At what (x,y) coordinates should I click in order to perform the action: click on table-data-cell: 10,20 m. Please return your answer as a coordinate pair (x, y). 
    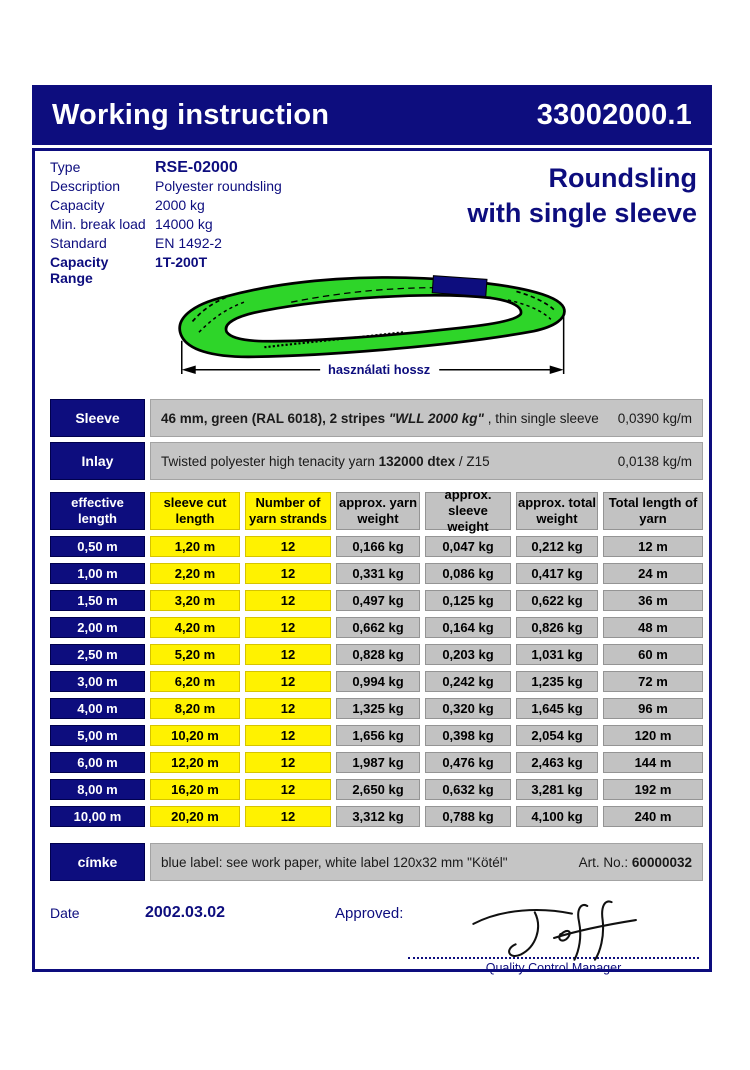
    Looking at the image, I should click on (195, 735).